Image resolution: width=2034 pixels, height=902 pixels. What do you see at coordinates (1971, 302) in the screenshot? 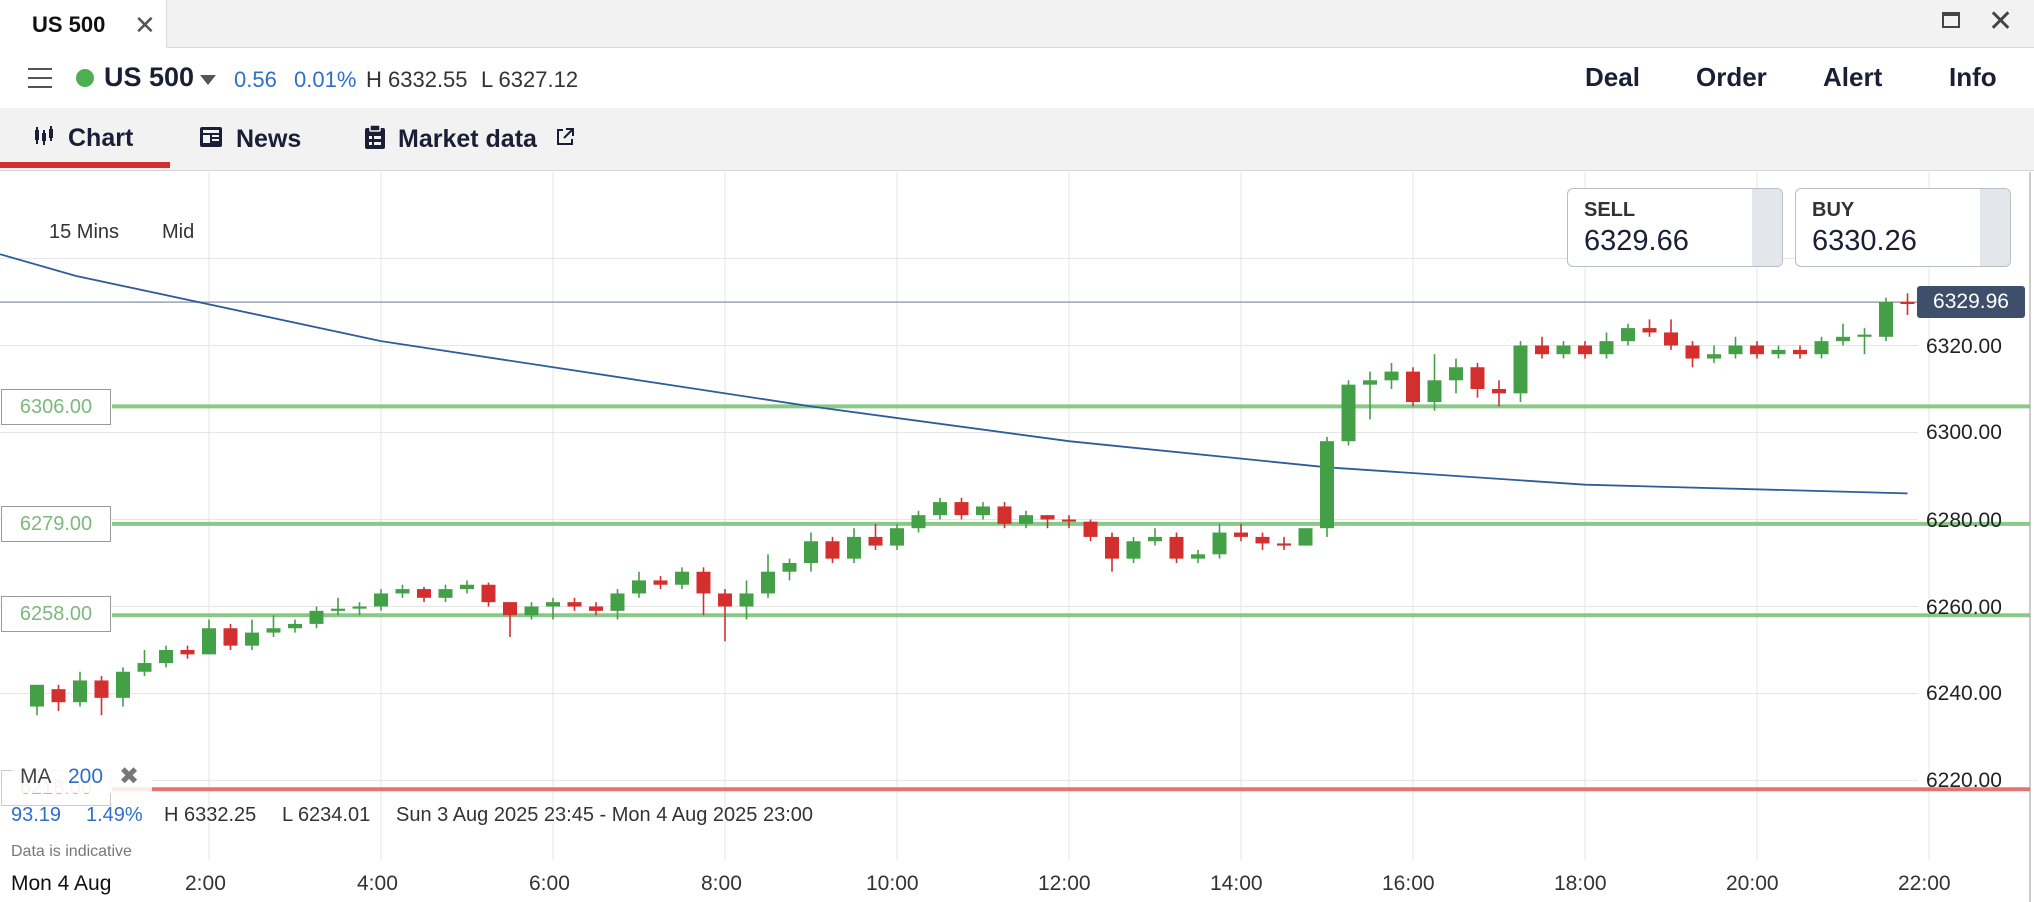
I see `current-price-tag: 6329.96` at bounding box center [1971, 302].